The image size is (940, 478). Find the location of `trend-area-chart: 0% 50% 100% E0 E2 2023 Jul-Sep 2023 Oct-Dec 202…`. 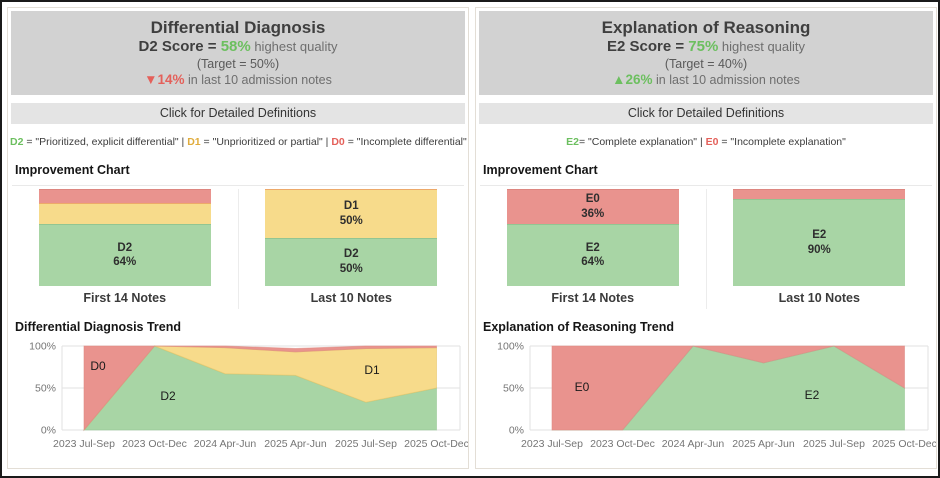

trend-area-chart: 0% 50% 100% E0 E2 2023 Jul-Sep 2023 Oct-Dec 202… is located at coordinates (707, 400).